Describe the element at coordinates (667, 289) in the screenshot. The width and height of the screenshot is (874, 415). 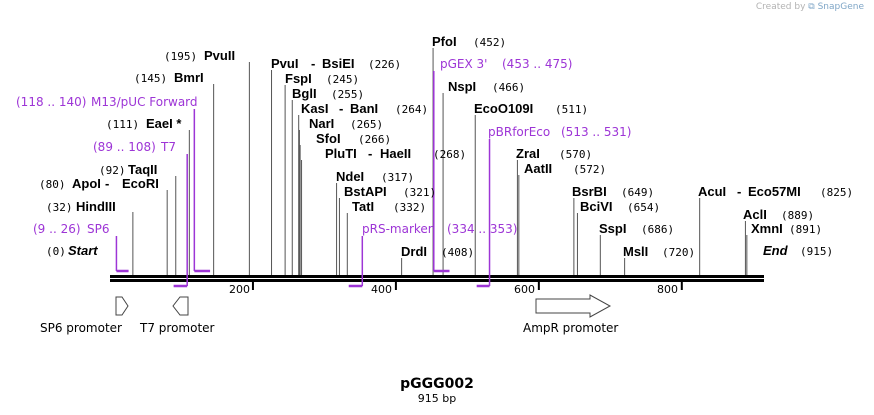
I see `tick-800: 800` at that location.